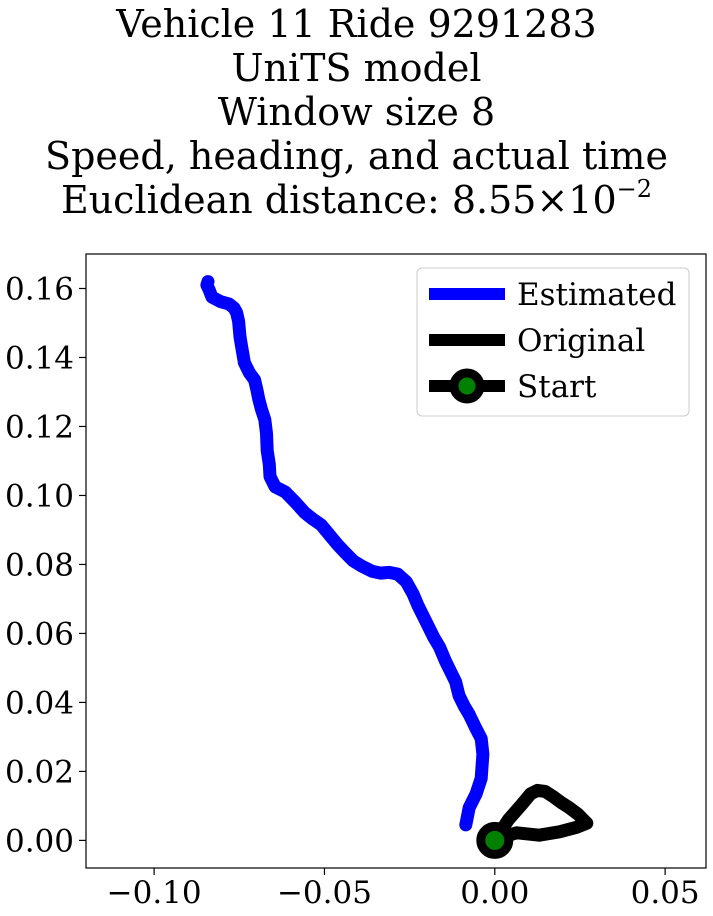 The height and width of the screenshot is (916, 713). I want to click on distance-prefix: Euclidean distance:, so click(256, 200).